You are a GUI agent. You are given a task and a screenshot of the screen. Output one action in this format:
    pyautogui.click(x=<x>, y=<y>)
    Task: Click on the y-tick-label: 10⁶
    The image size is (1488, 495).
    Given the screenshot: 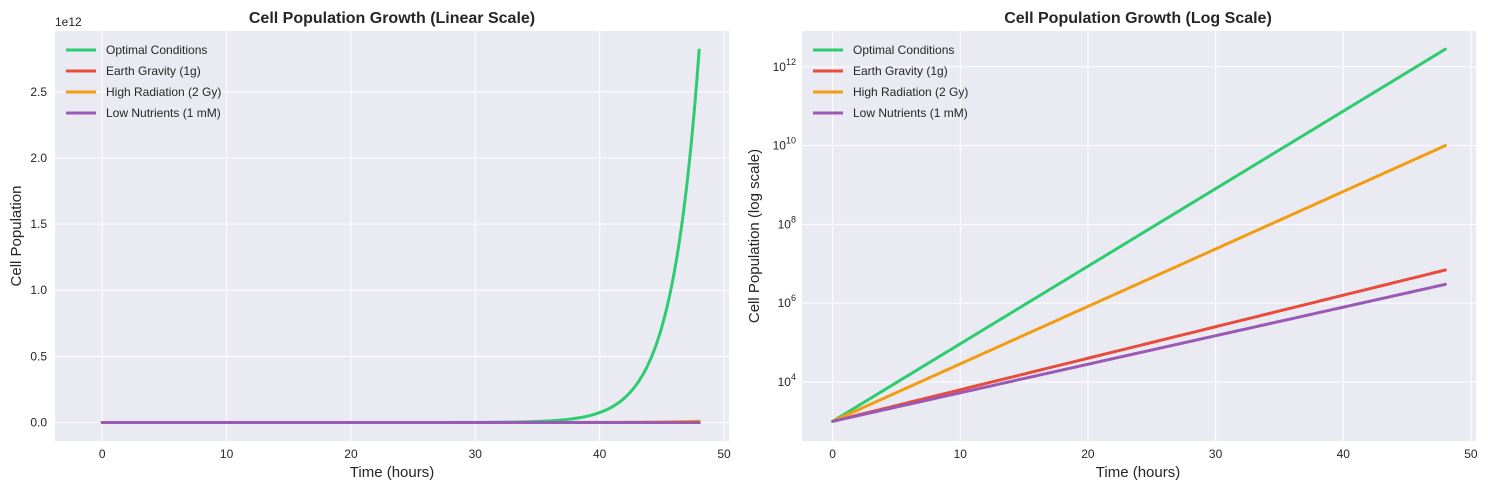 What is the action you would take?
    pyautogui.click(x=787, y=301)
    